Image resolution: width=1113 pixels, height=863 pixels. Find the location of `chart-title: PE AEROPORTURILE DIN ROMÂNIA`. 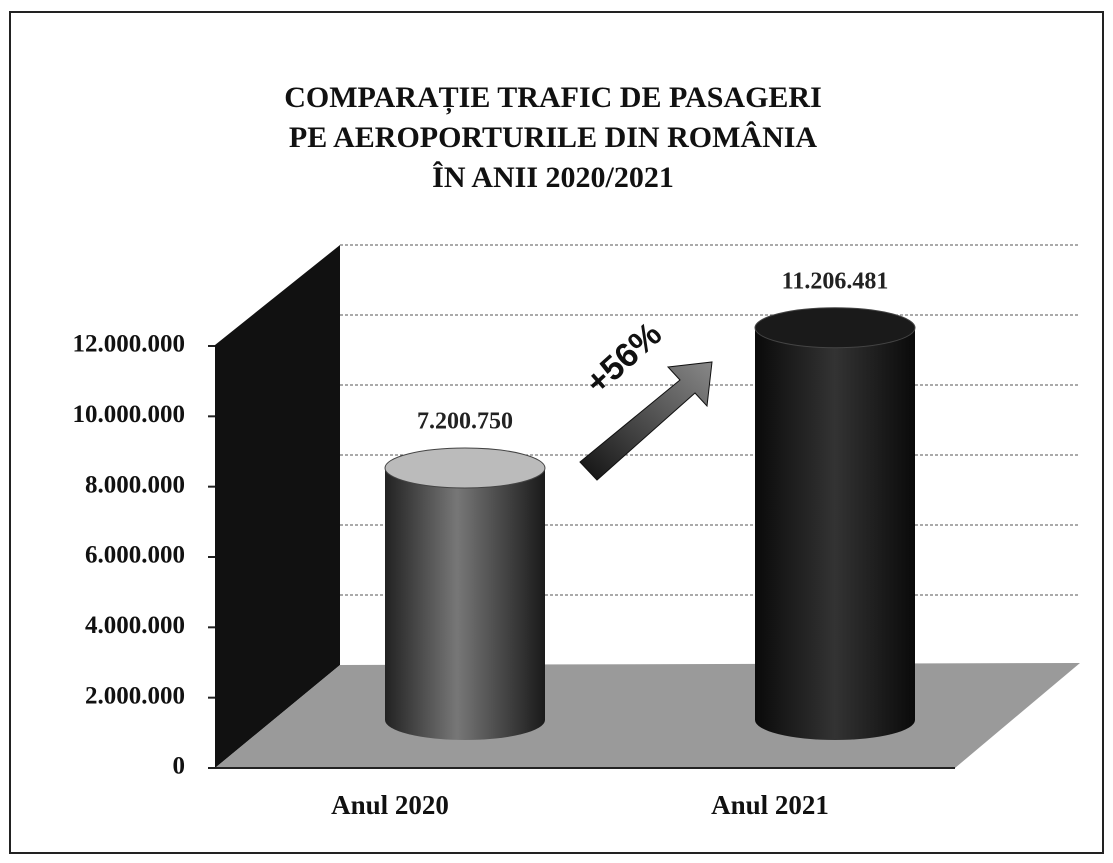

chart-title: PE AEROPORTURILE DIN ROMÂNIA is located at coordinates (553, 137).